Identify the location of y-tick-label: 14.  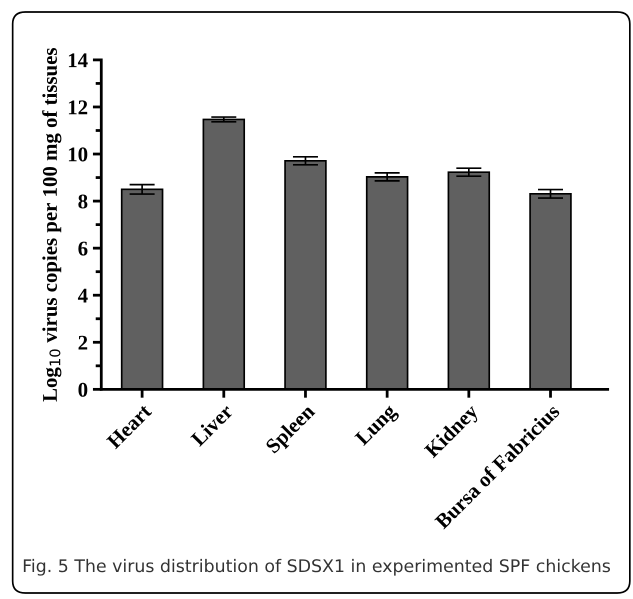
(78, 60).